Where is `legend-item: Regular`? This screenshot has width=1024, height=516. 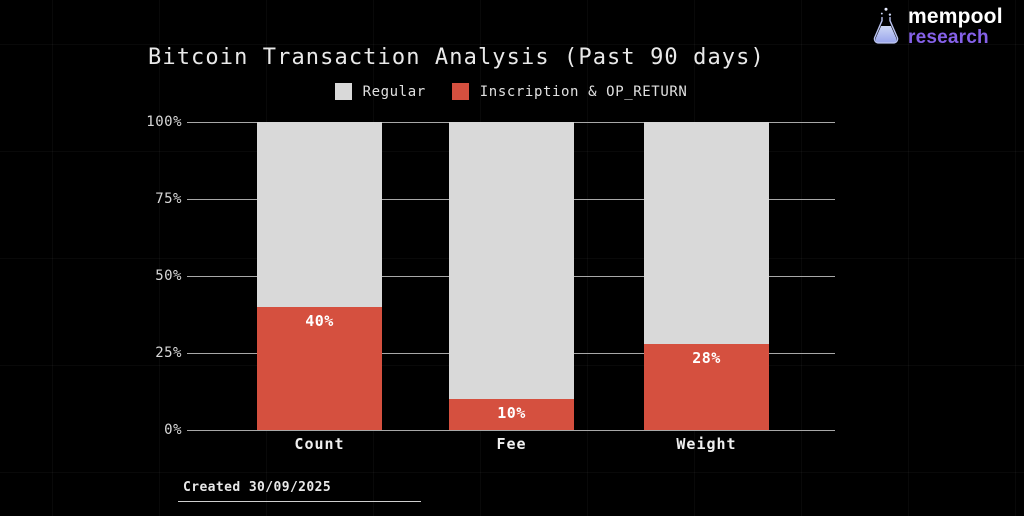 legend-item: Regular is located at coordinates (380, 91).